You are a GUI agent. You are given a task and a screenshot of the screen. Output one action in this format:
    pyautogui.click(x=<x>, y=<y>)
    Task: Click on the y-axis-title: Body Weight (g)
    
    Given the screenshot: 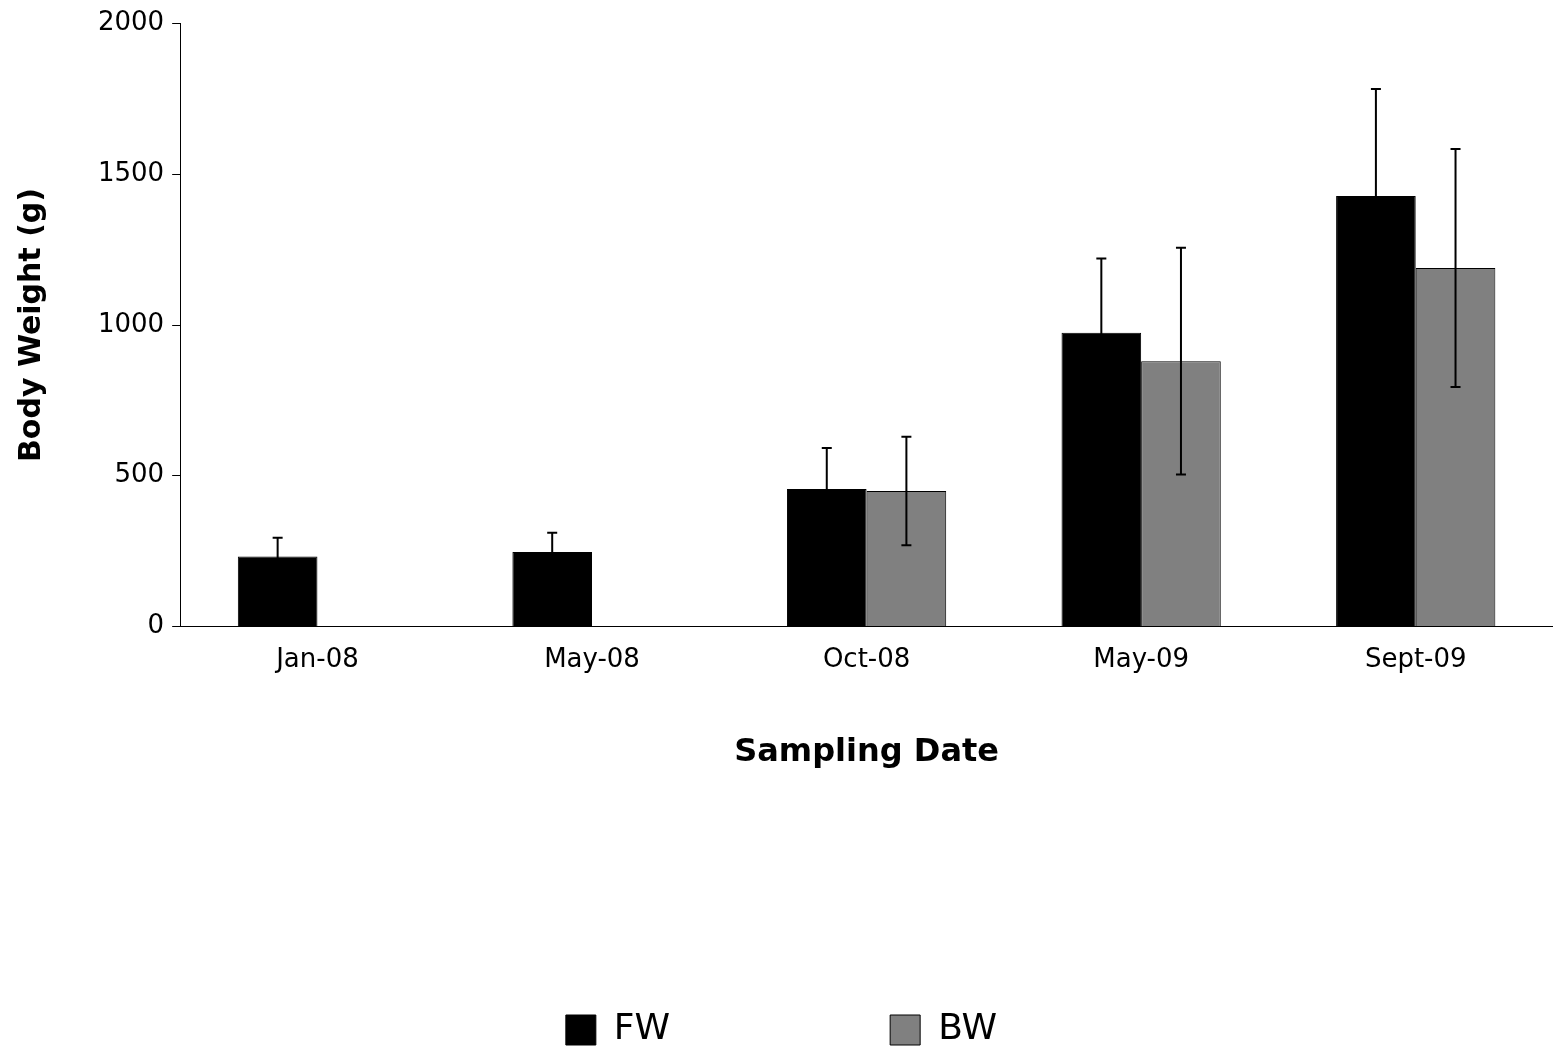 What is the action you would take?
    pyautogui.click(x=29, y=325)
    